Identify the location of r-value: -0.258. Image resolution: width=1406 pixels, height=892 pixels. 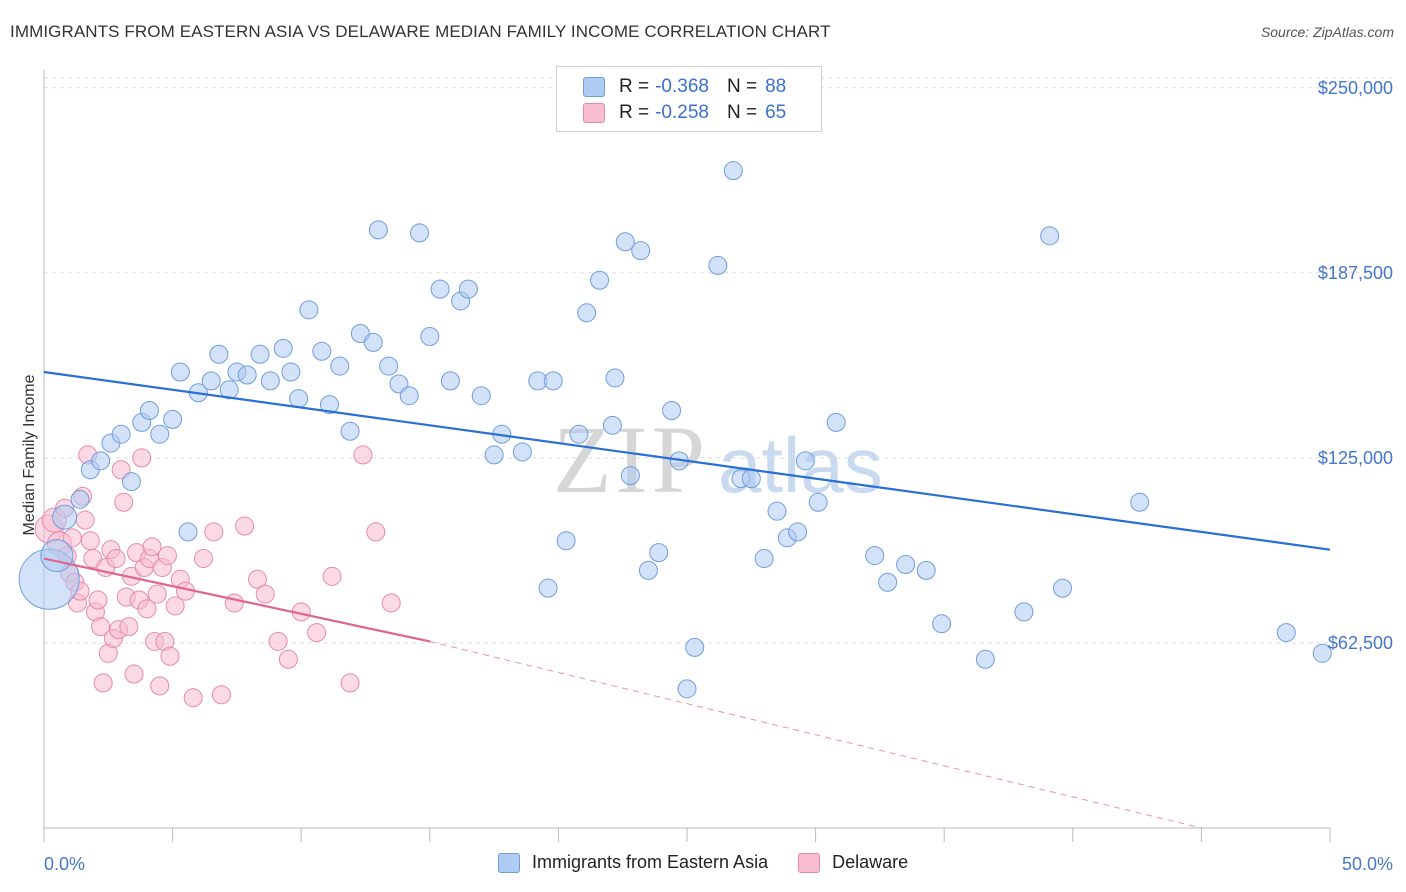
(682, 112).